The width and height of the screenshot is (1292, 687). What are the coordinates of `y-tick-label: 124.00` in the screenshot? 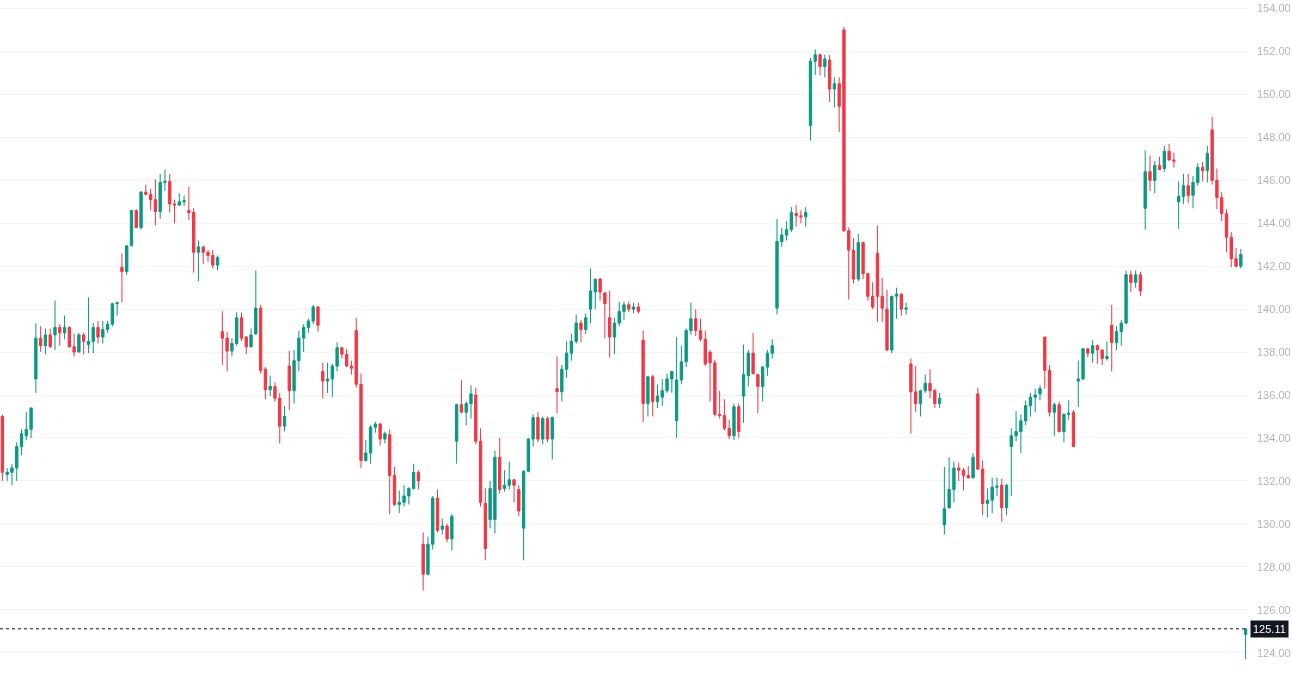 It's located at (1274, 652).